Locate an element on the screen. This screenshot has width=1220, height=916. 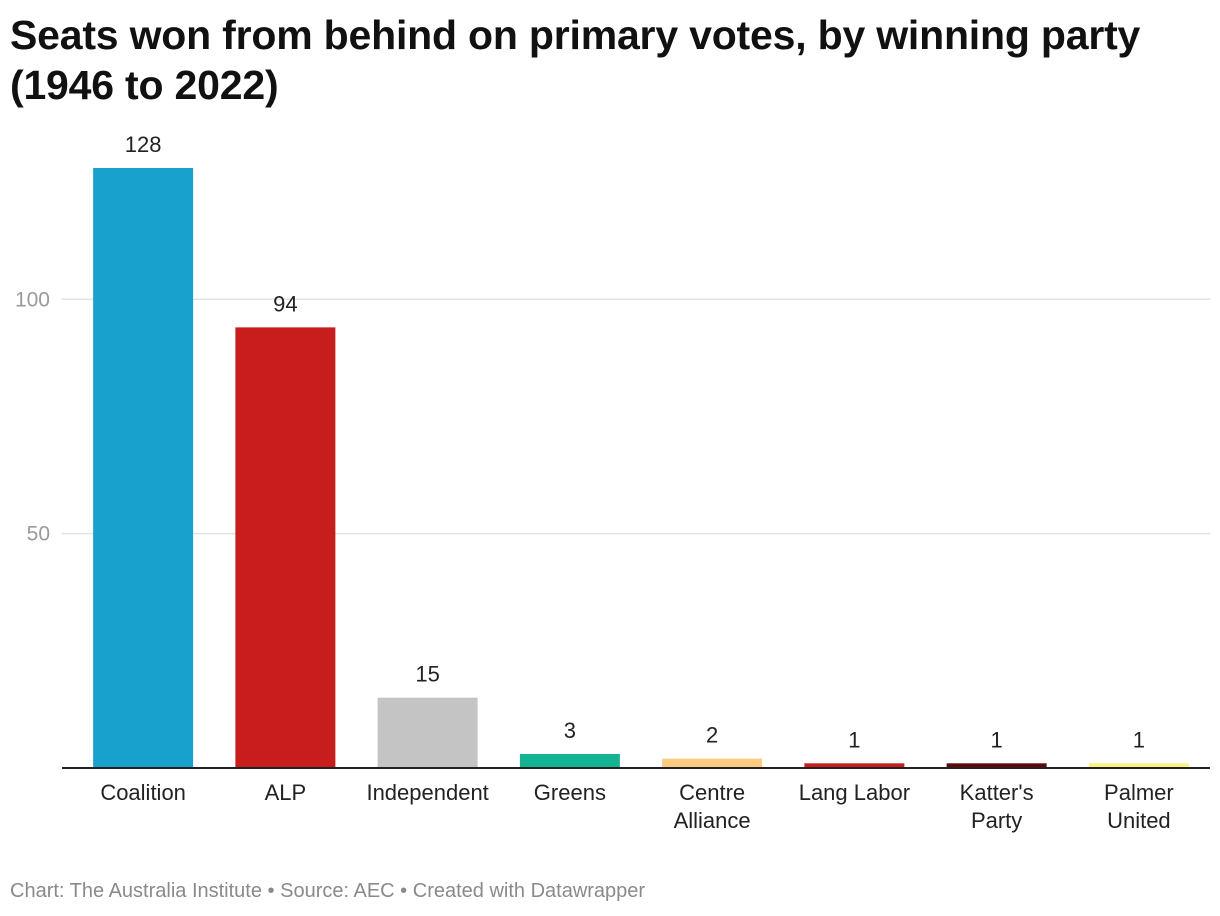
x-category-label: Centre is located at coordinates (712, 792).